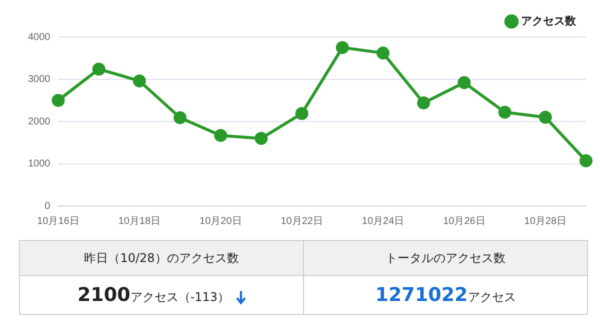 This screenshot has height=320, width=600. What do you see at coordinates (383, 221) in the screenshot?
I see `x-tick-label: 10月24日` at bounding box center [383, 221].